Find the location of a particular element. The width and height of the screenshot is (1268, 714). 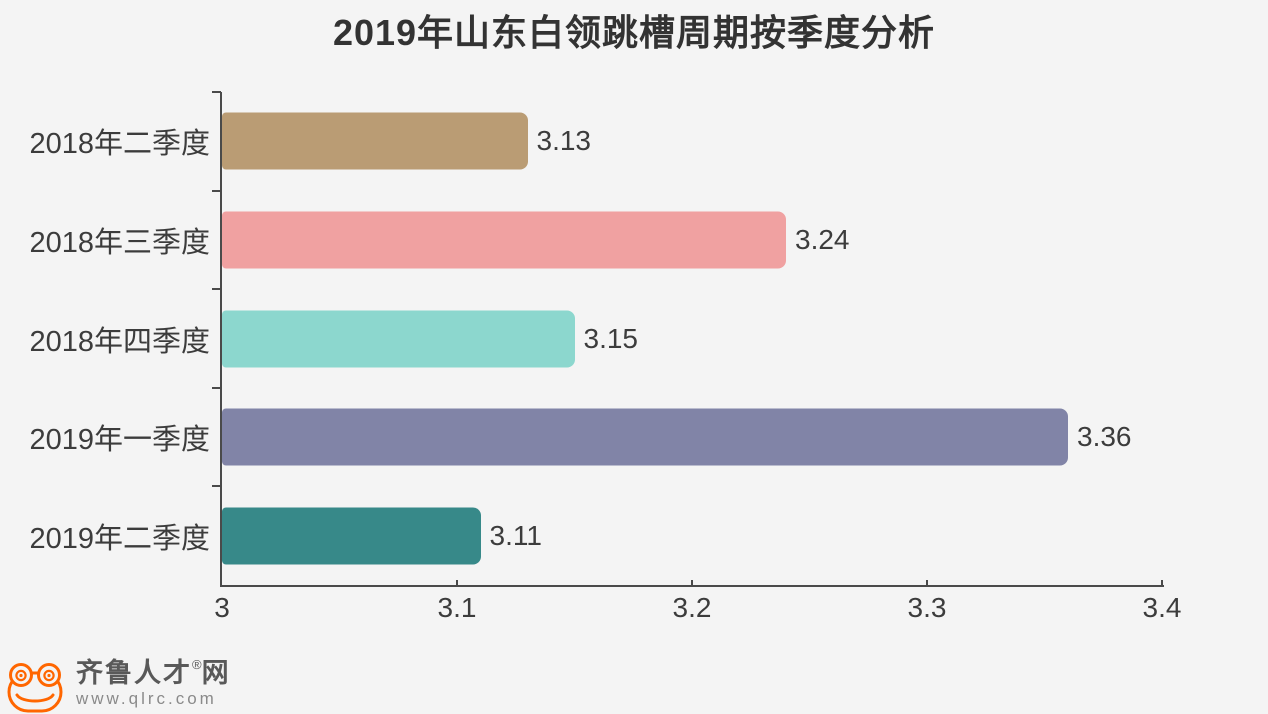

qlrc-logo: 齐鲁人才®网 www.qlrc.com is located at coordinates (118, 685).